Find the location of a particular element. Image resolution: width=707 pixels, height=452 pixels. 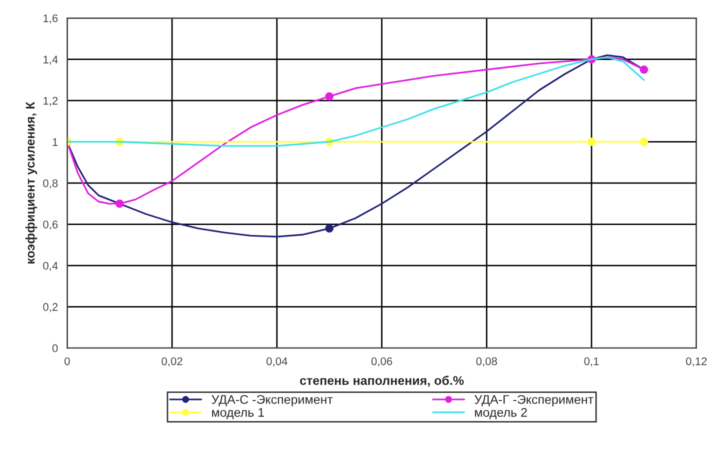

legend-label: УДА-Г -Эксперимент is located at coordinates (534, 400).